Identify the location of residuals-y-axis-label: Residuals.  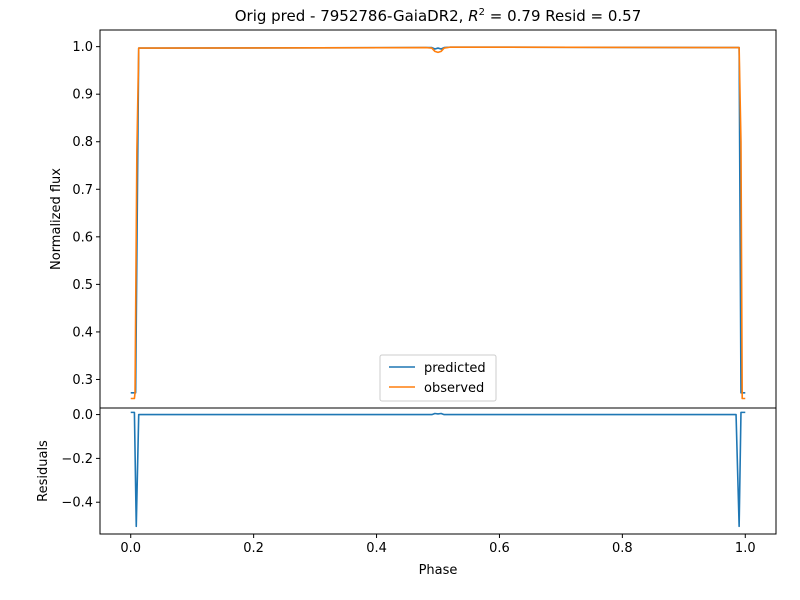
(43, 471).